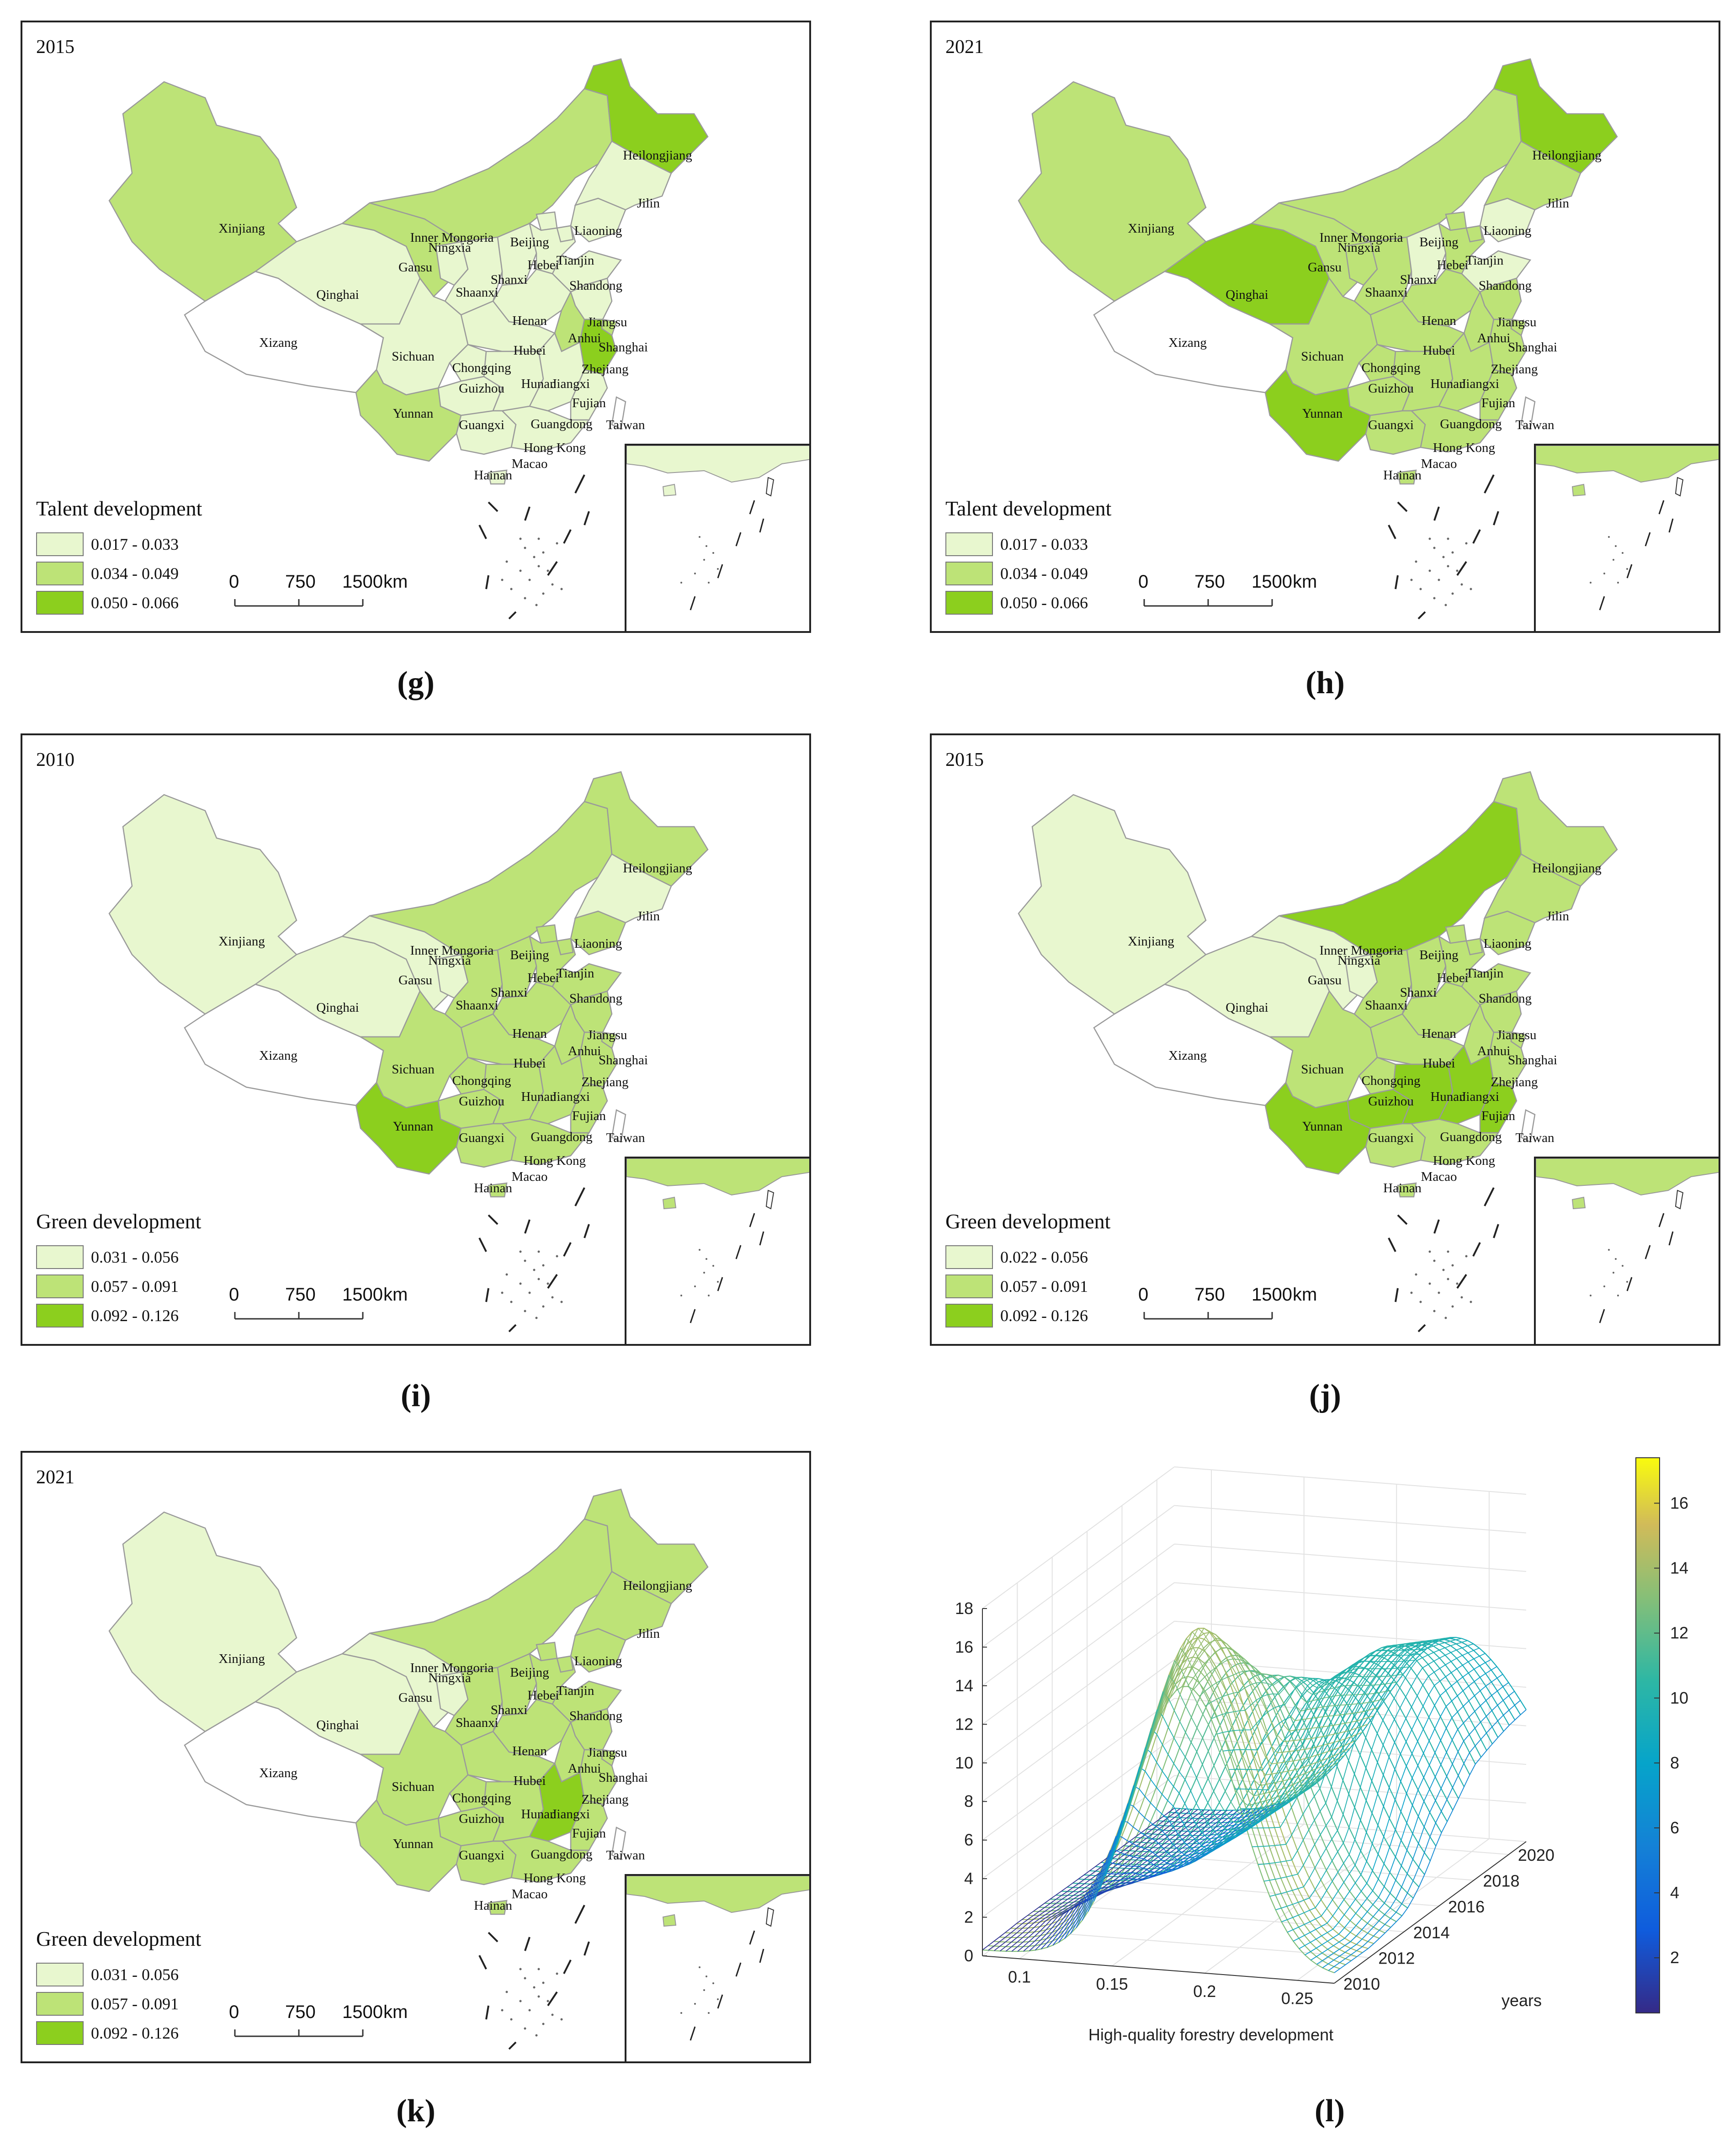 The image size is (1735, 2156). I want to click on place-label-chongqing: Chongqing, so click(482, 1798).